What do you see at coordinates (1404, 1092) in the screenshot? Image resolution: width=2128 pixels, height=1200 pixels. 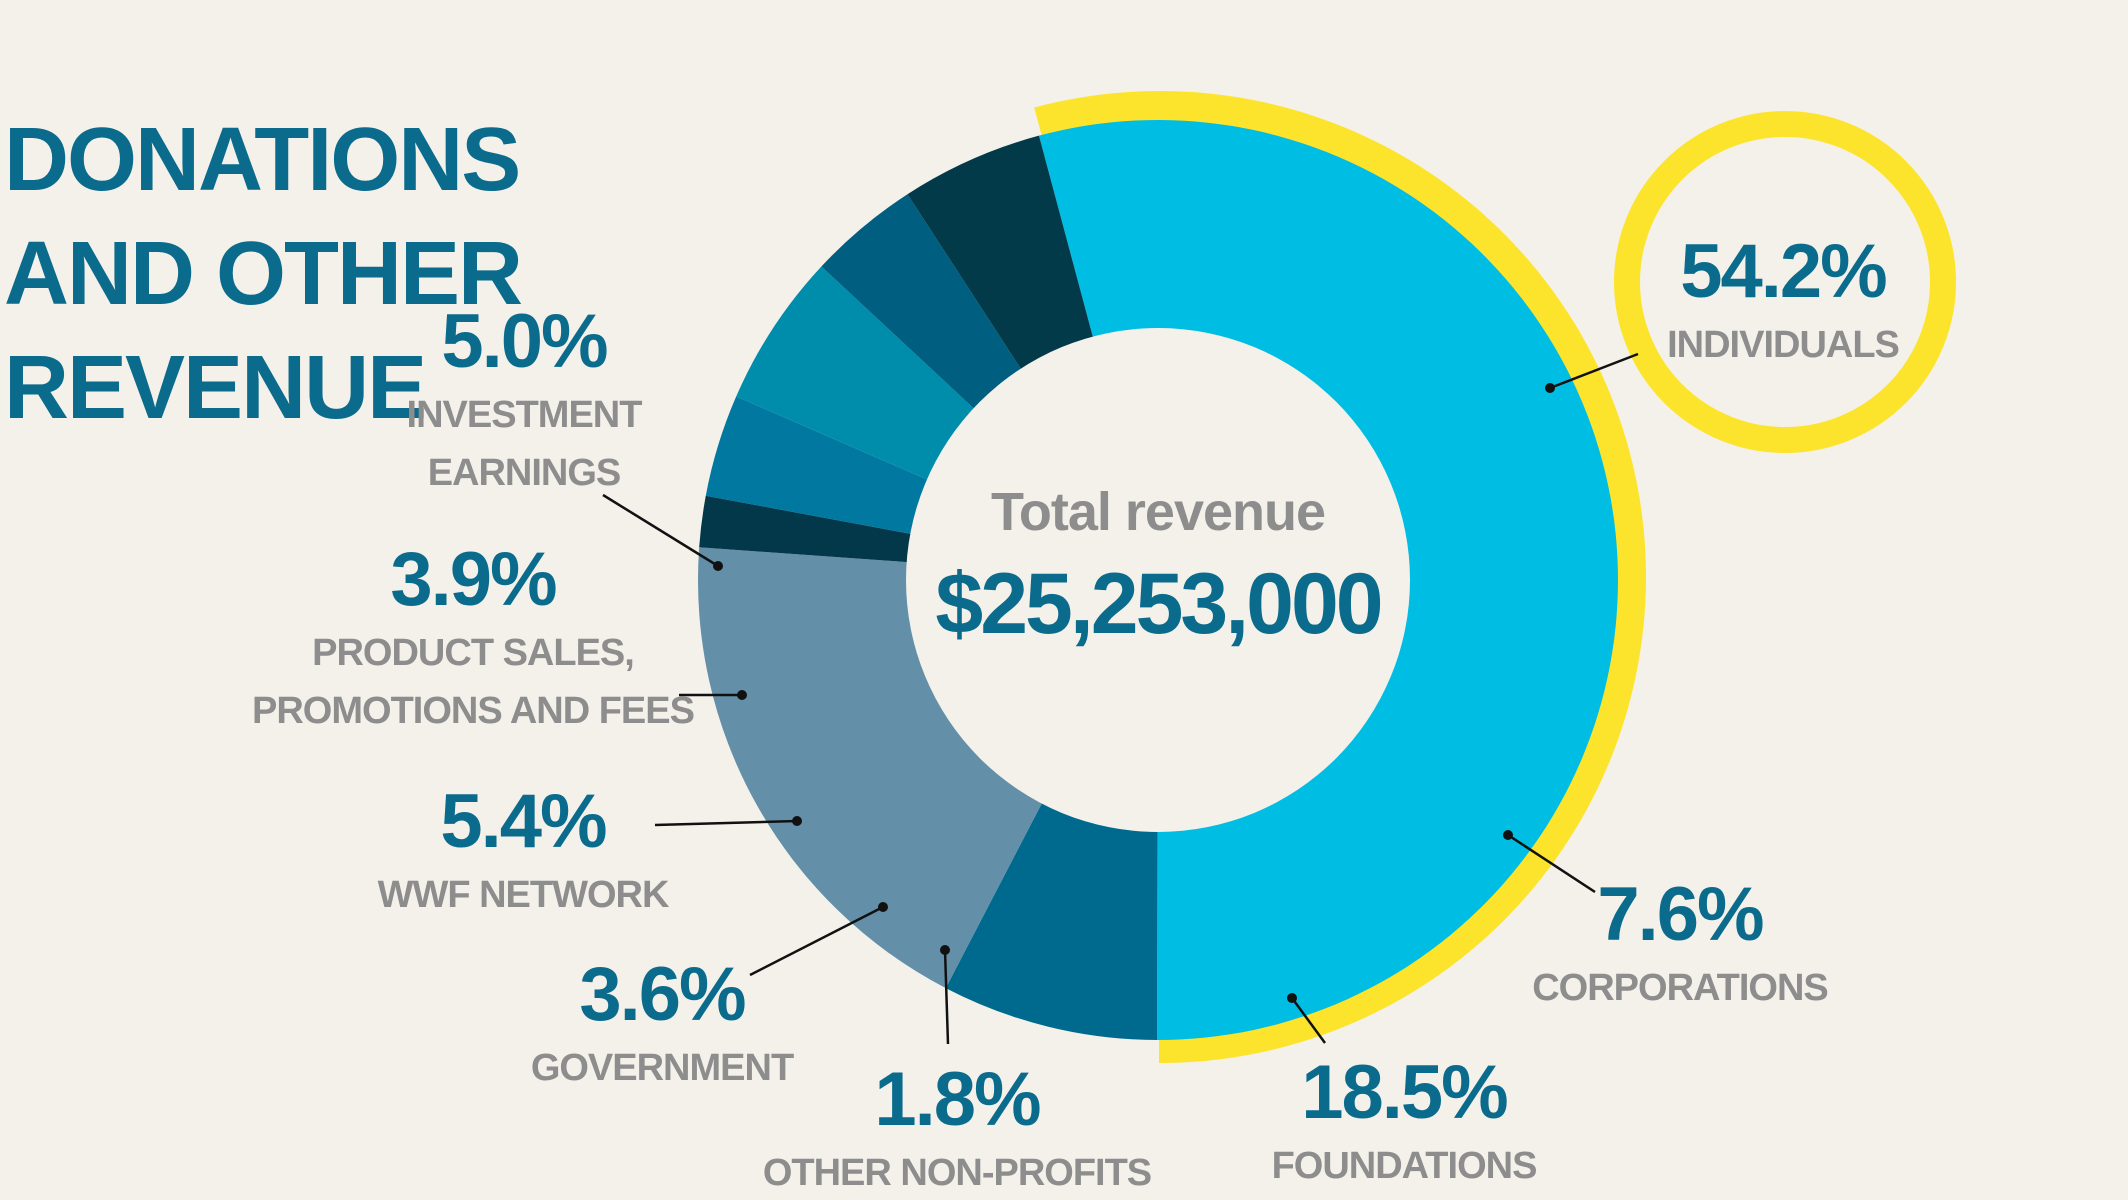 I see `slice-percent-label-3: 18.5%` at bounding box center [1404, 1092].